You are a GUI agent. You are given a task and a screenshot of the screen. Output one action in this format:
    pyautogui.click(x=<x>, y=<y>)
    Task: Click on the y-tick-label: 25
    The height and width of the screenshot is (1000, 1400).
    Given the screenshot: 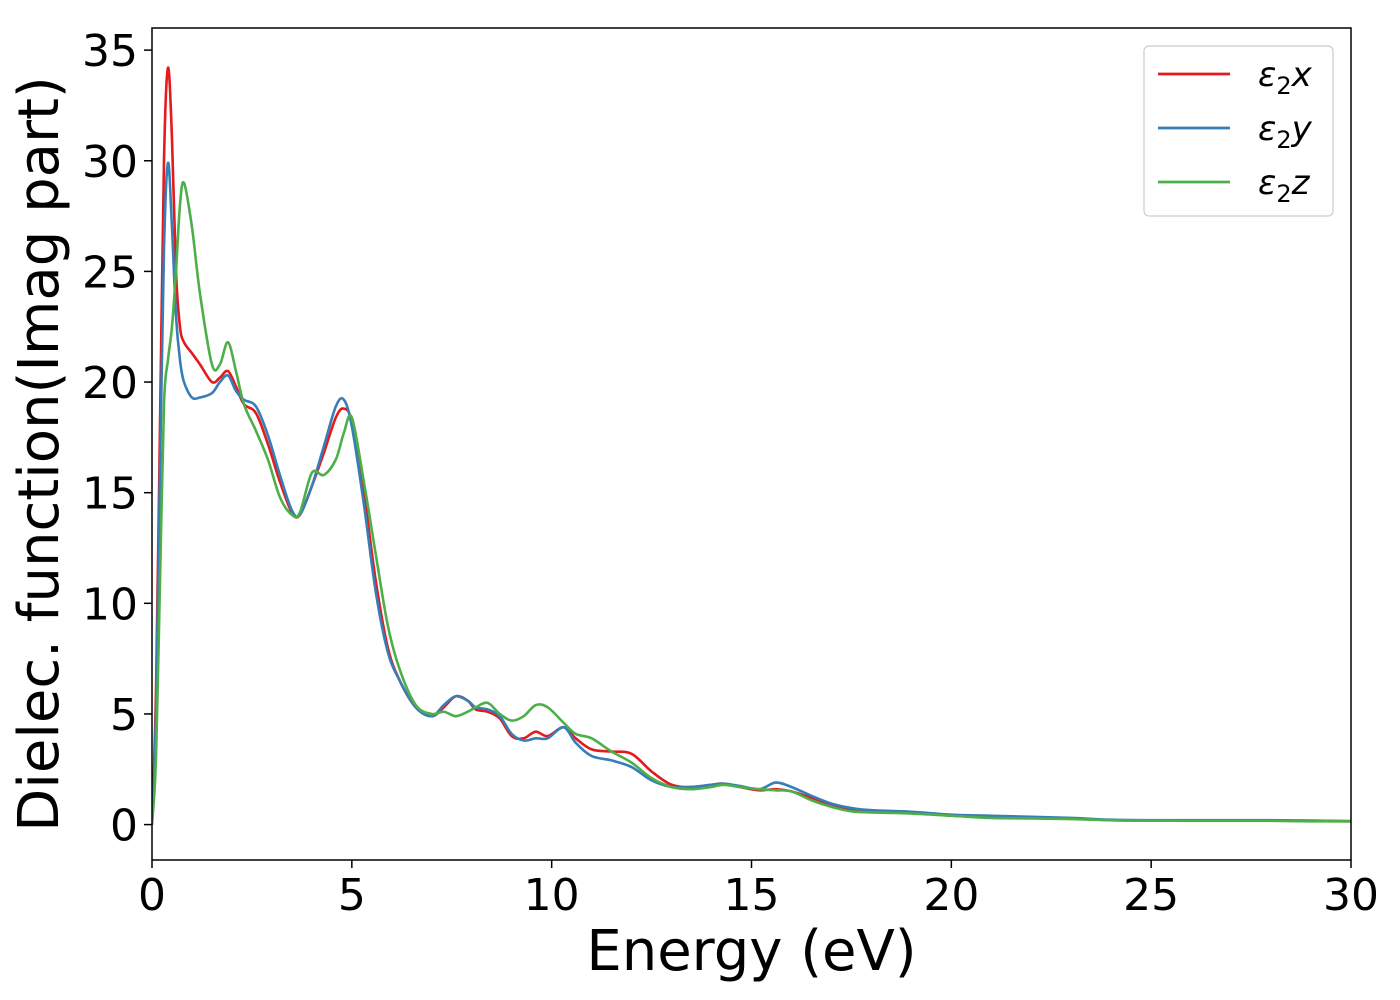 What is the action you would take?
    pyautogui.click(x=110, y=272)
    